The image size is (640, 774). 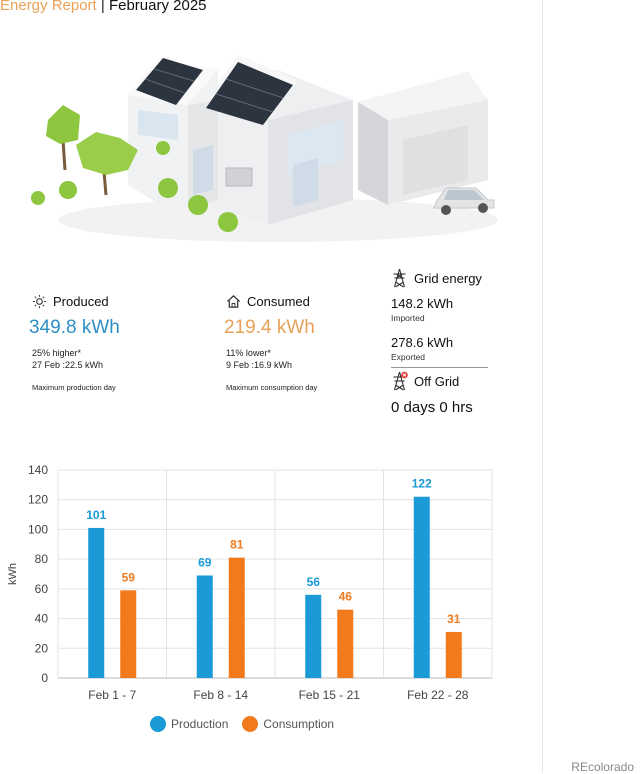 What do you see at coordinates (542, 386) in the screenshot?
I see `page-divider` at bounding box center [542, 386].